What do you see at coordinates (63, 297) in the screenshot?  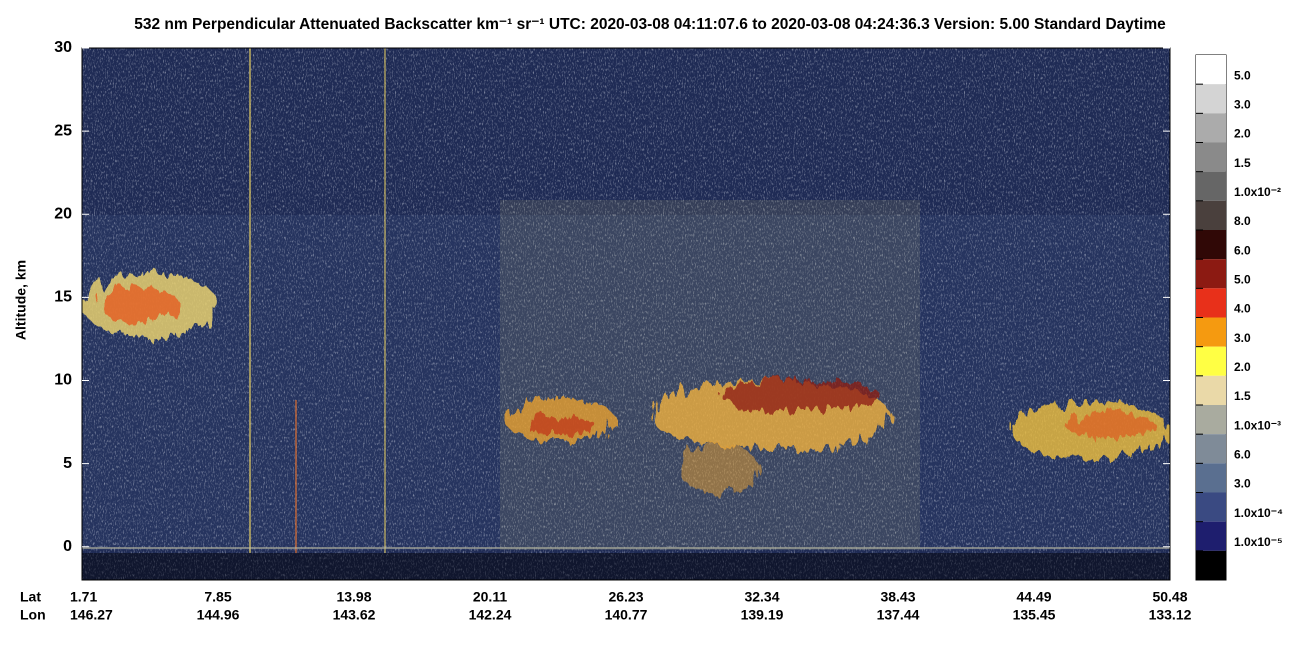 I see `y-tick-label: 15` at bounding box center [63, 297].